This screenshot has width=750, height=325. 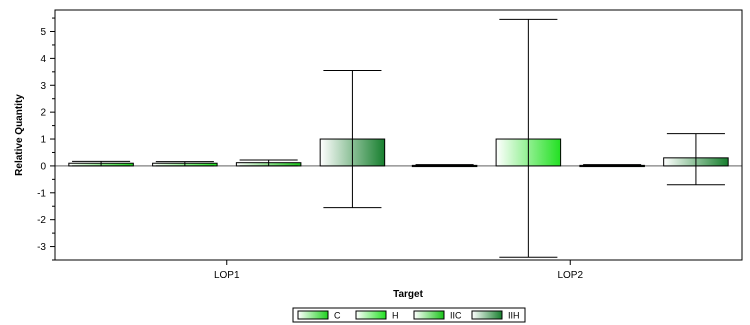 I want to click on y-tick-label: -1, so click(x=41, y=193).